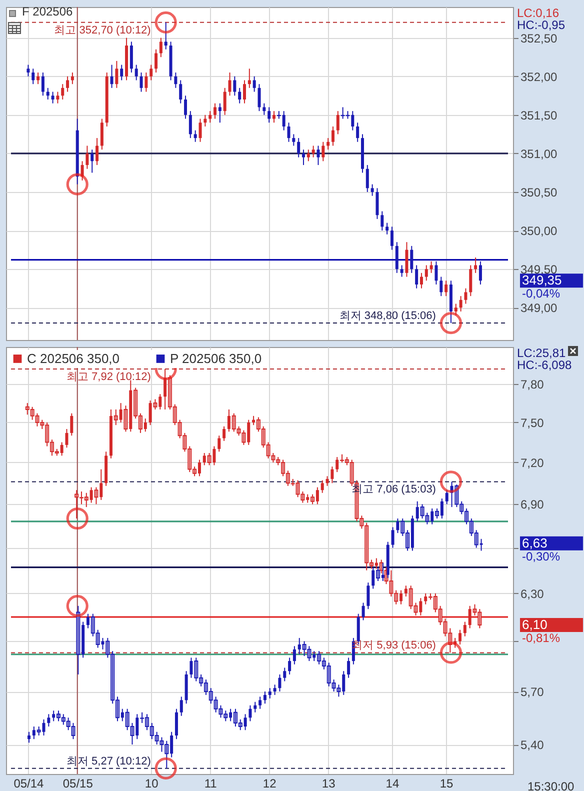  What do you see at coordinates (447, 783) in the screenshot?
I see `x-tick-label: 15` at bounding box center [447, 783].